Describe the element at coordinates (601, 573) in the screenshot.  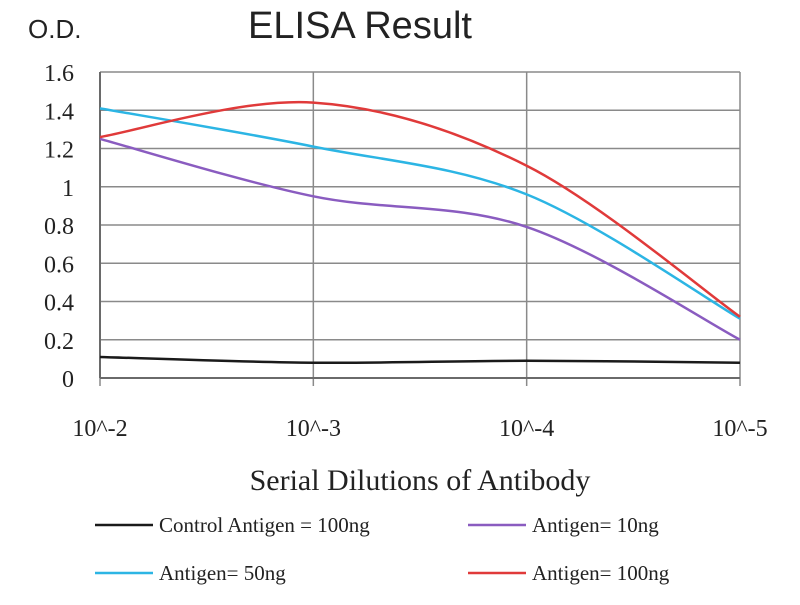
I see `legend-label: Antigen= 100ng` at that location.